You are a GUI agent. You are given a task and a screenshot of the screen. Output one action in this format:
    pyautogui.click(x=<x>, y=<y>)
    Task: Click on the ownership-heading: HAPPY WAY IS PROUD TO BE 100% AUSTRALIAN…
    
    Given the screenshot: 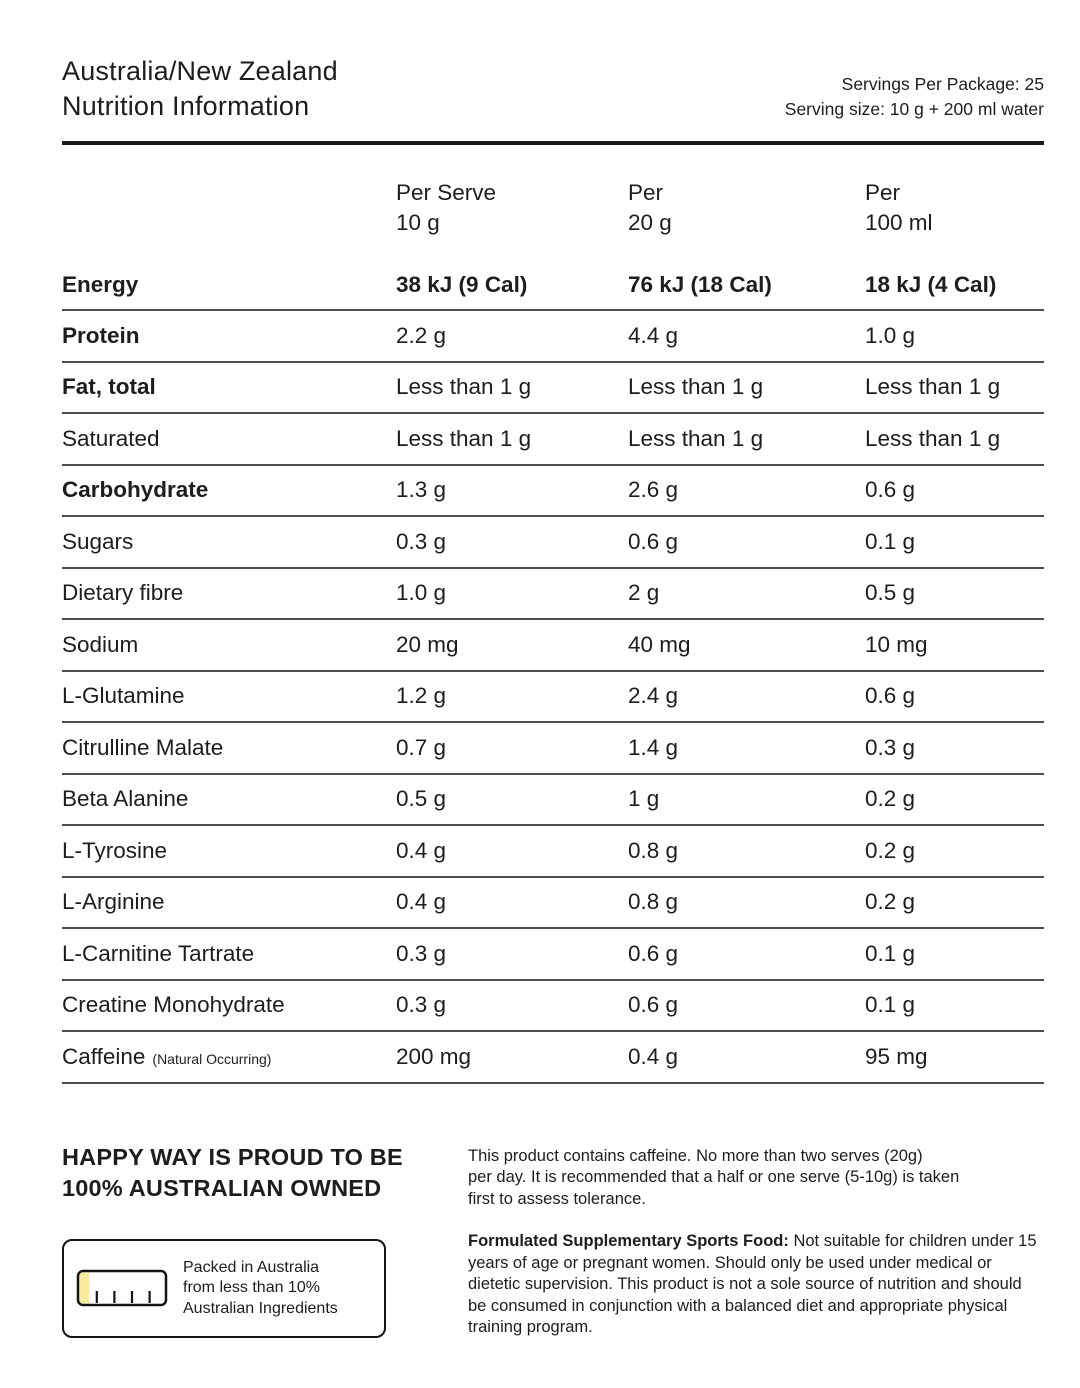 What is the action you would take?
    pyautogui.click(x=232, y=1172)
    